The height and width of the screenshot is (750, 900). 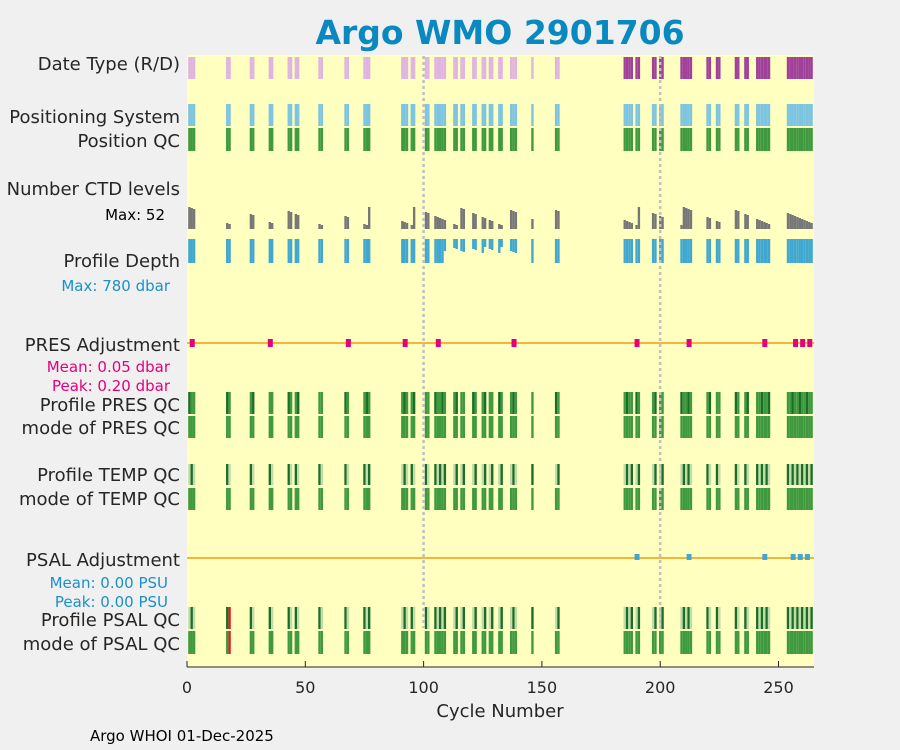 I want to click on row-label-profile-pres-qc: Profile PRES QC, so click(x=110, y=405).